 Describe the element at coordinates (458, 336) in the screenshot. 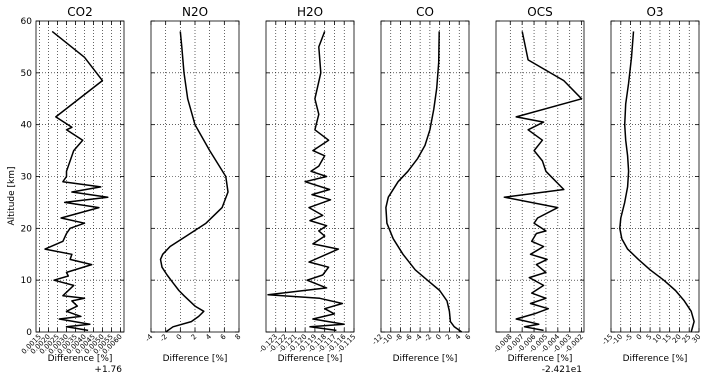

I see `co-x-tick-label: 4` at that location.